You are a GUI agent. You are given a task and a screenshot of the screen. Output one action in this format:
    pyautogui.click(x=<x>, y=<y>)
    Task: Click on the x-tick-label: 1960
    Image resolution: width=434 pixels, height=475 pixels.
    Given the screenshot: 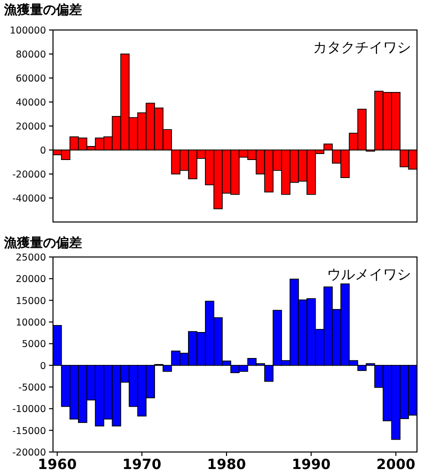 What is the action you would take?
    pyautogui.click(x=57, y=465)
    